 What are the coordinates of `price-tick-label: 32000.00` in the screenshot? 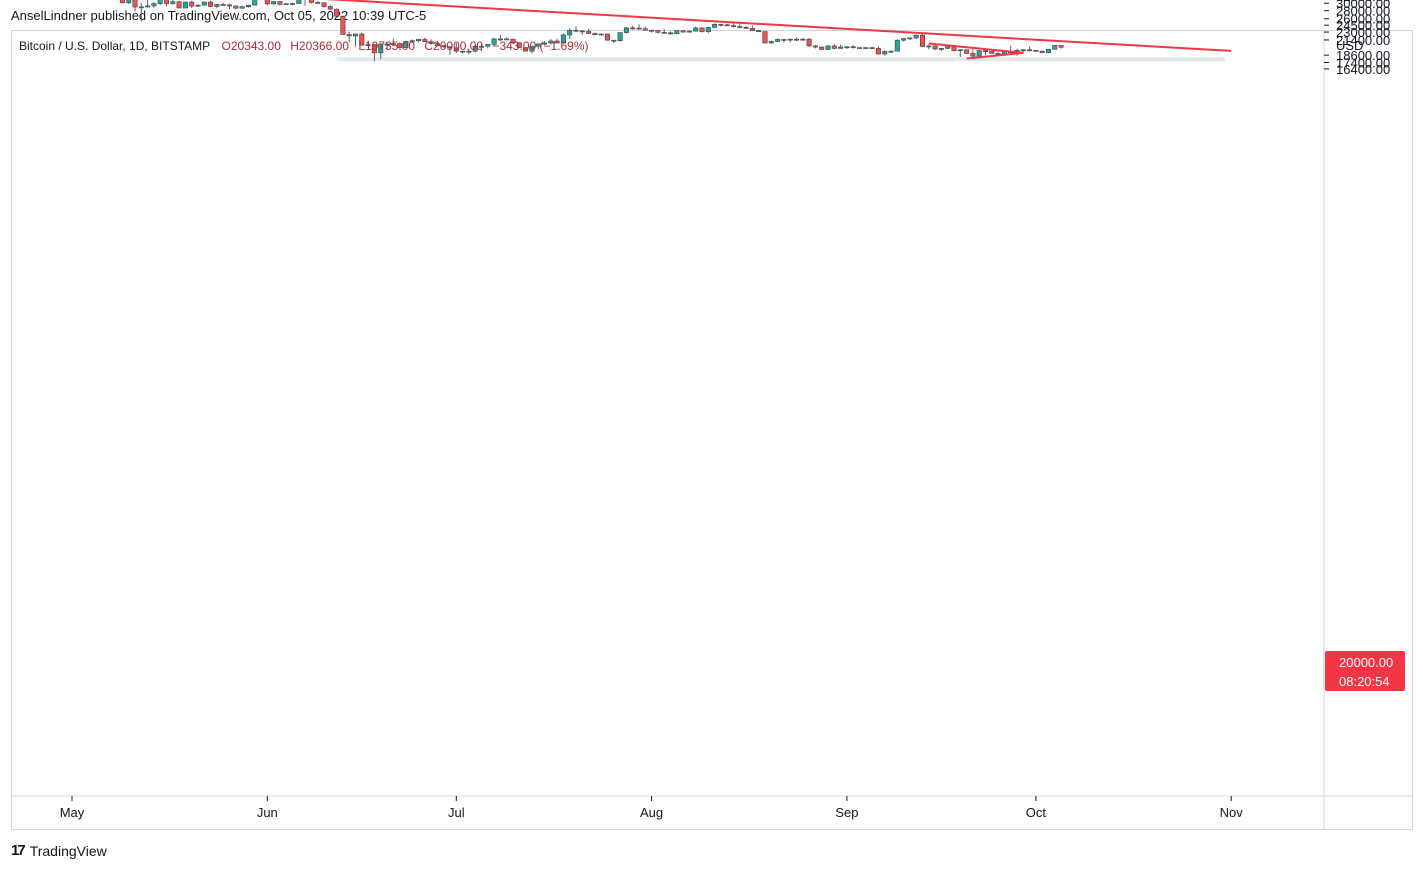 It's located at (1363, 2).